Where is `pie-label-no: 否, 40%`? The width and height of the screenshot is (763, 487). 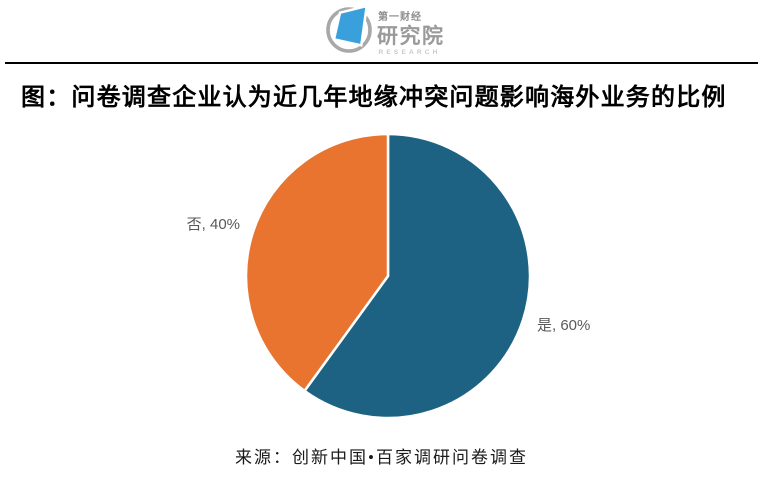
pie-label-no: 否, 40% is located at coordinates (213, 224).